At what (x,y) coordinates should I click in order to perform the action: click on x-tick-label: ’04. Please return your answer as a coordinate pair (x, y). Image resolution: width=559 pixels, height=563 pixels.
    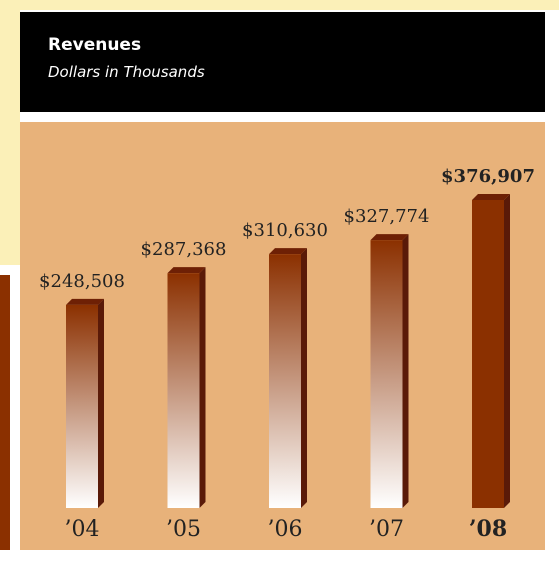
    Looking at the image, I should click on (82, 529).